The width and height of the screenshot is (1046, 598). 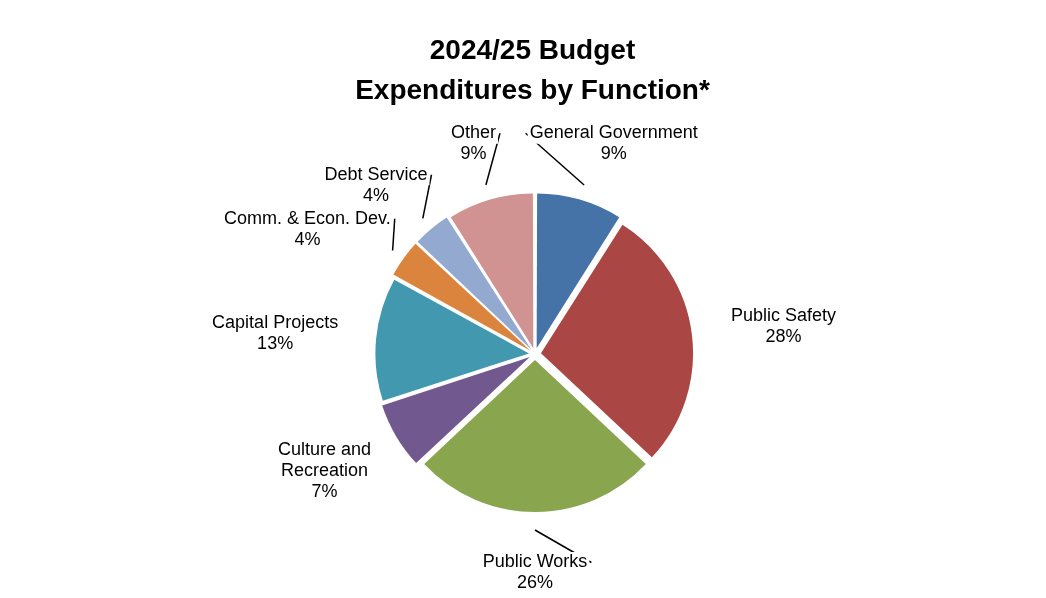 What do you see at coordinates (376, 173) in the screenshot?
I see `slice-label: Debt Service` at bounding box center [376, 173].